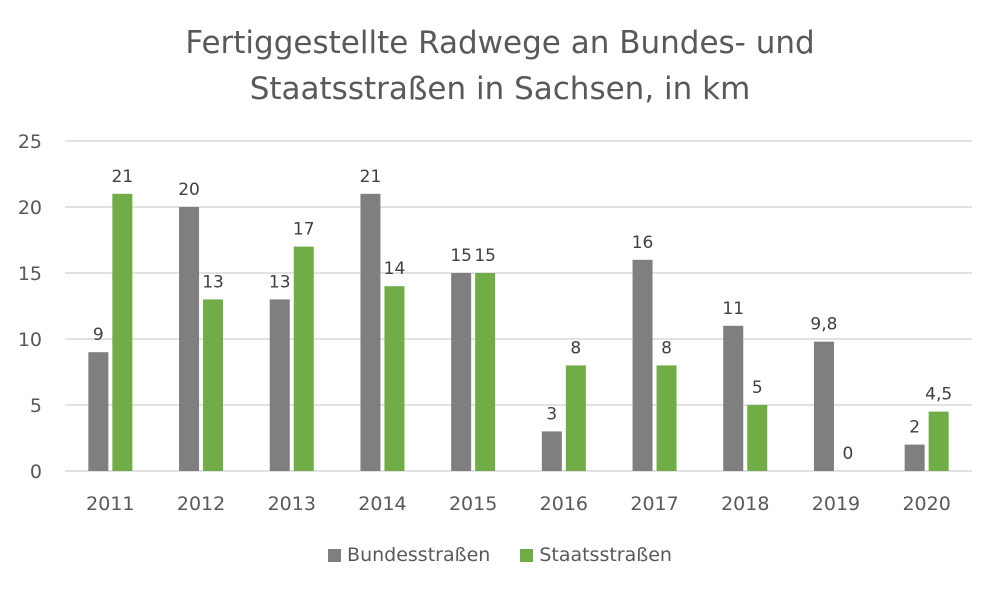 The image size is (1000, 597). What do you see at coordinates (836, 504) in the screenshot?
I see `x-tick-label: 2019` at bounding box center [836, 504].